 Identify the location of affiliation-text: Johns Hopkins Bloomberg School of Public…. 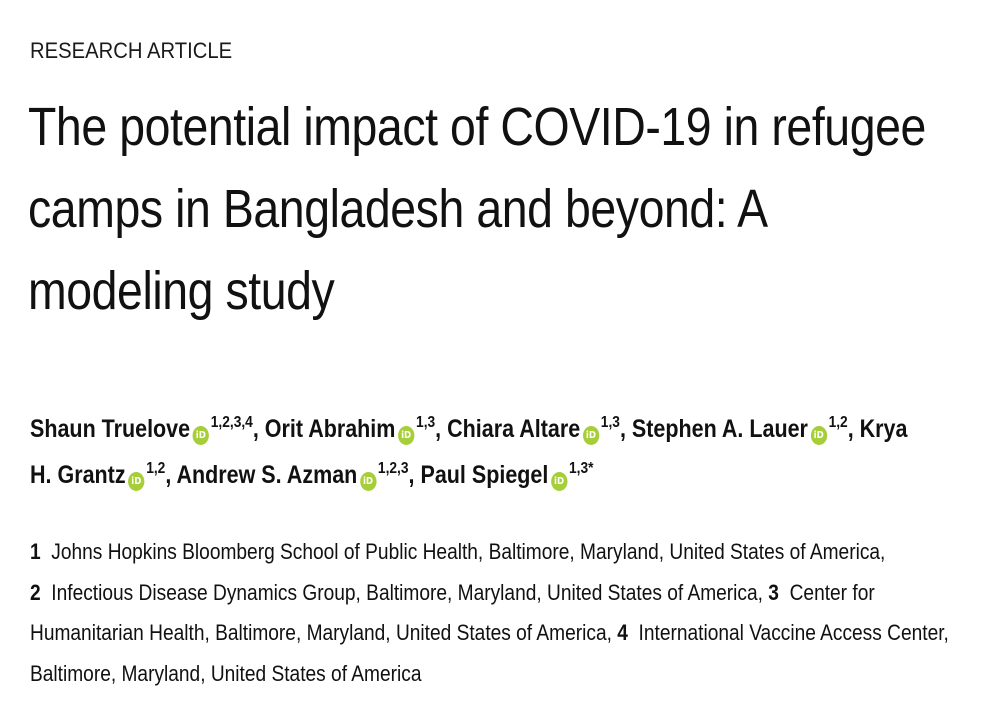
(468, 551).